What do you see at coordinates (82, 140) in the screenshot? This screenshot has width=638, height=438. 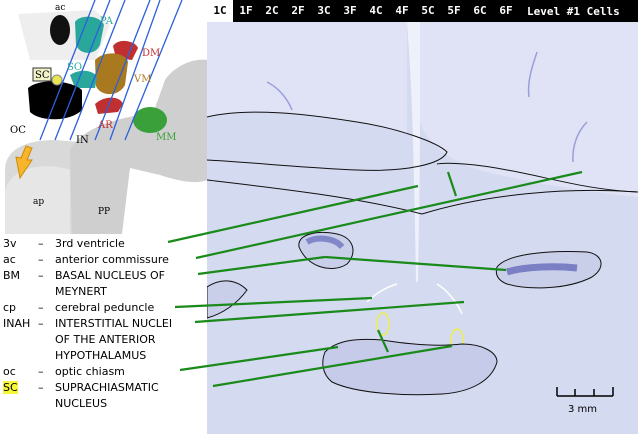 I see `label-in: IN` at bounding box center [82, 140].